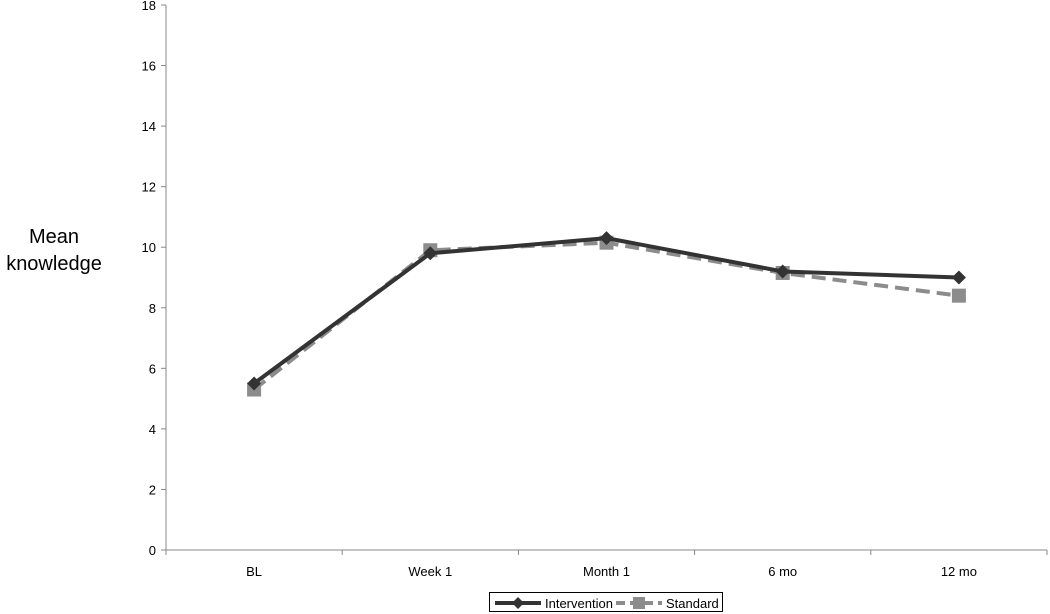 This screenshot has height=614, width=1050. I want to click on y-tick-label: 8, so click(152, 308).